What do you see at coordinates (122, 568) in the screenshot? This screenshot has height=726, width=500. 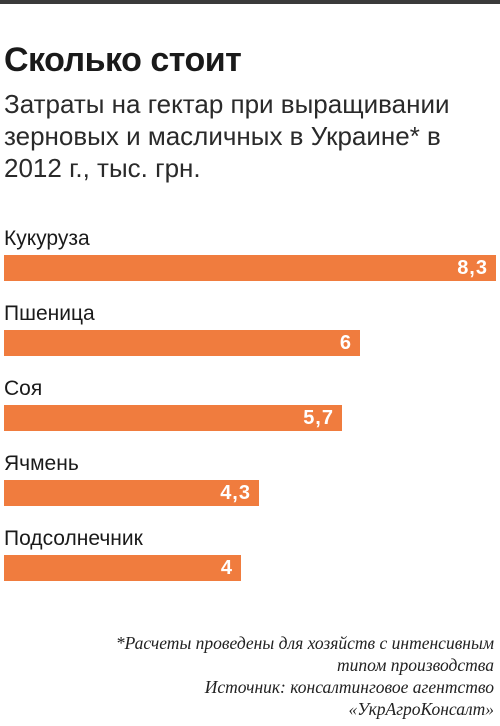 I see `bar: 4` at bounding box center [122, 568].